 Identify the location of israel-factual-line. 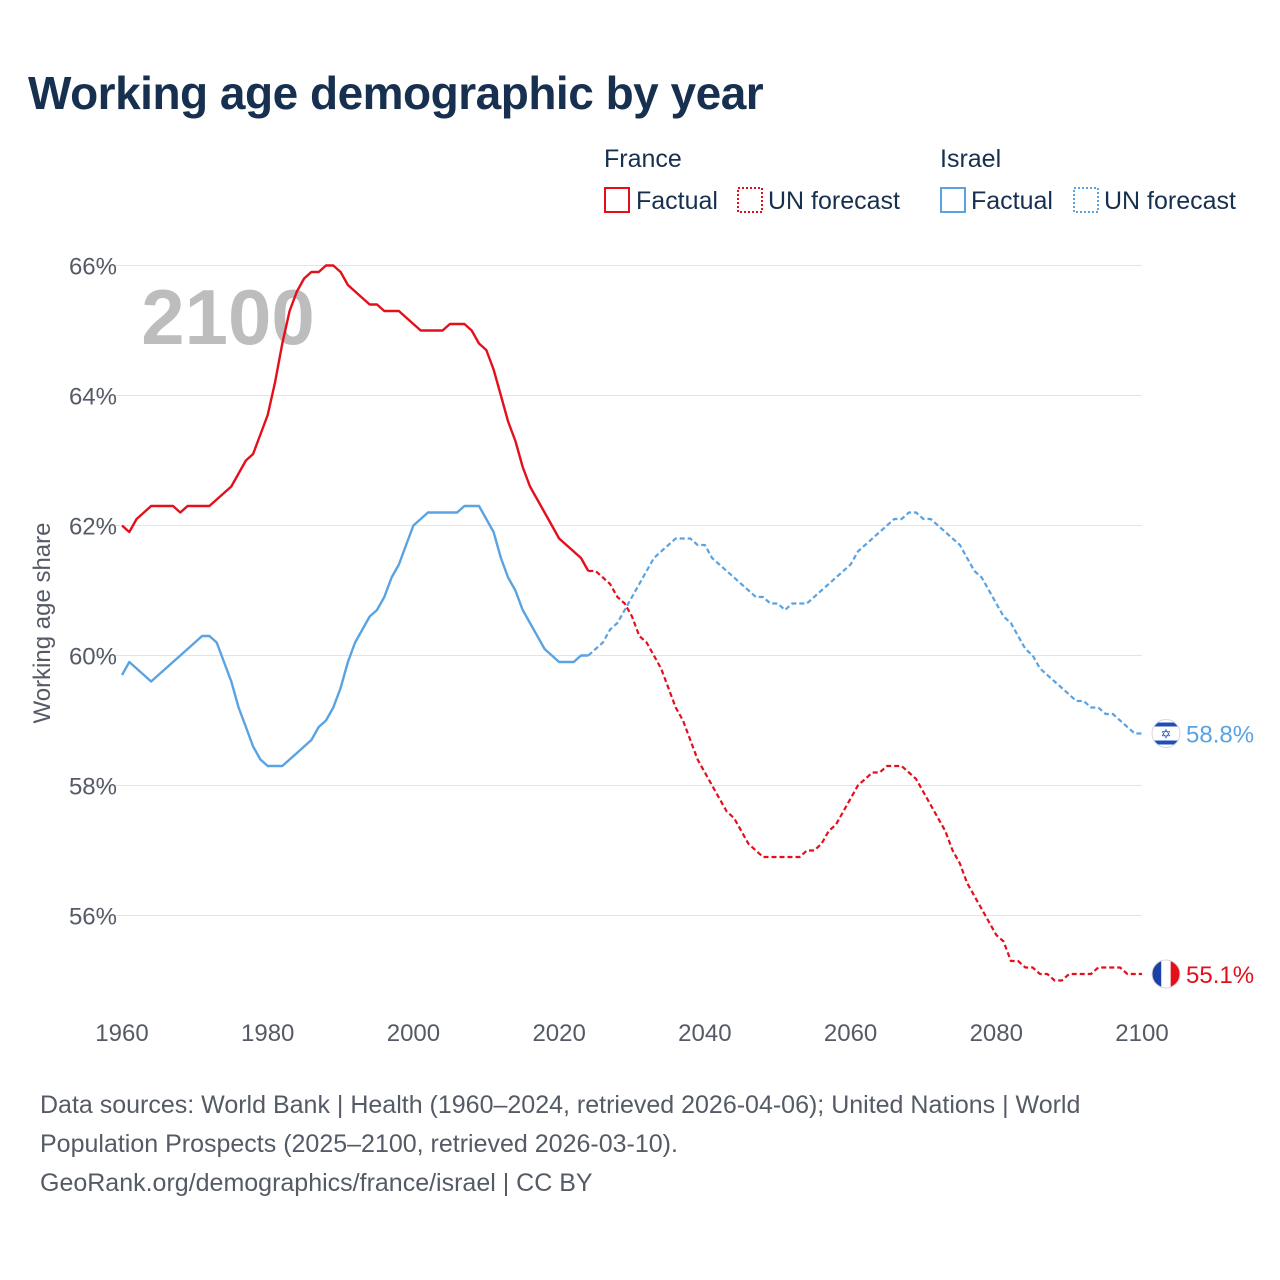
(354, 636).